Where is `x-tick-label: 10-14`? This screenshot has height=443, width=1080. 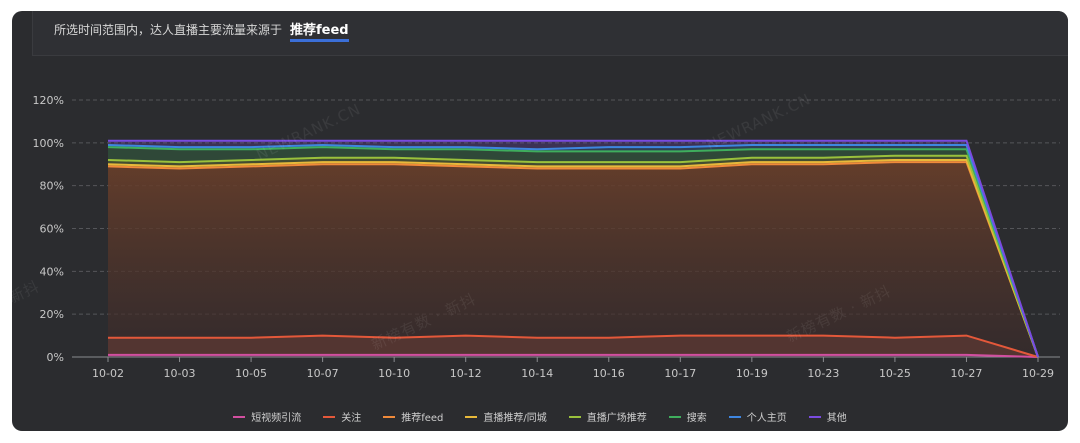 x-tick-label: 10-14 is located at coordinates (537, 373).